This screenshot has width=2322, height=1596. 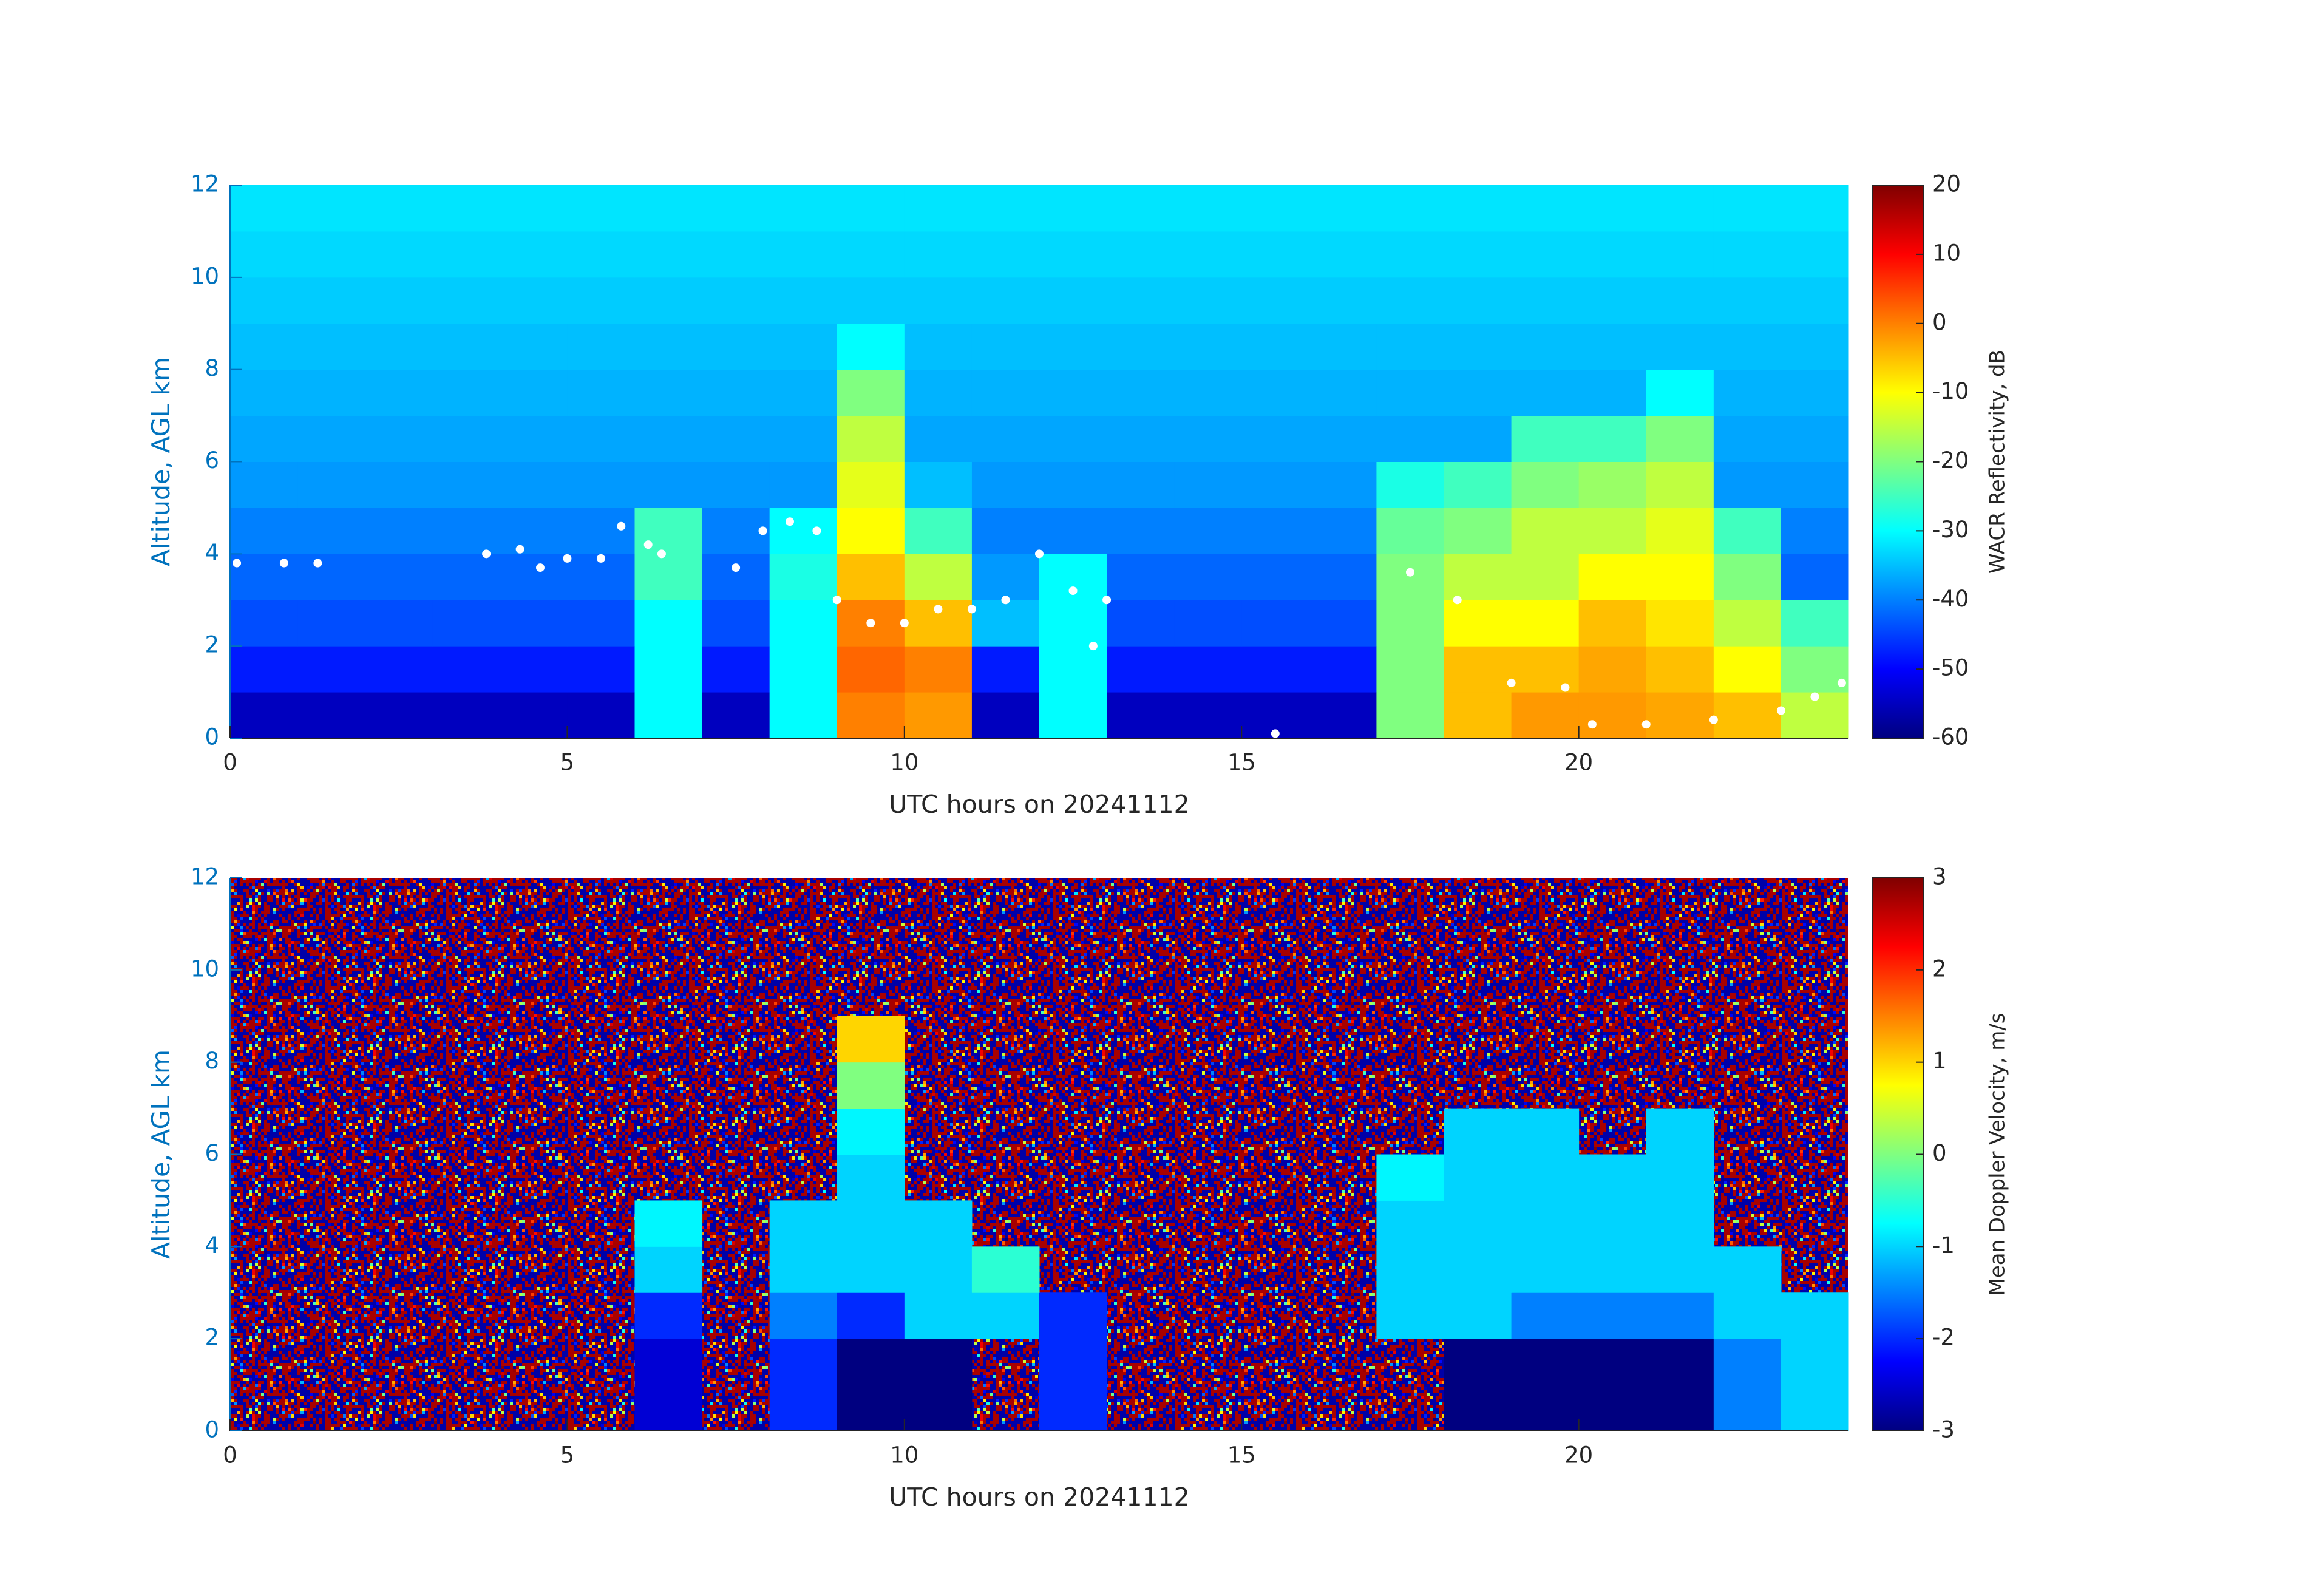 I want to click on y-tick-label: 12, so click(x=205, y=184).